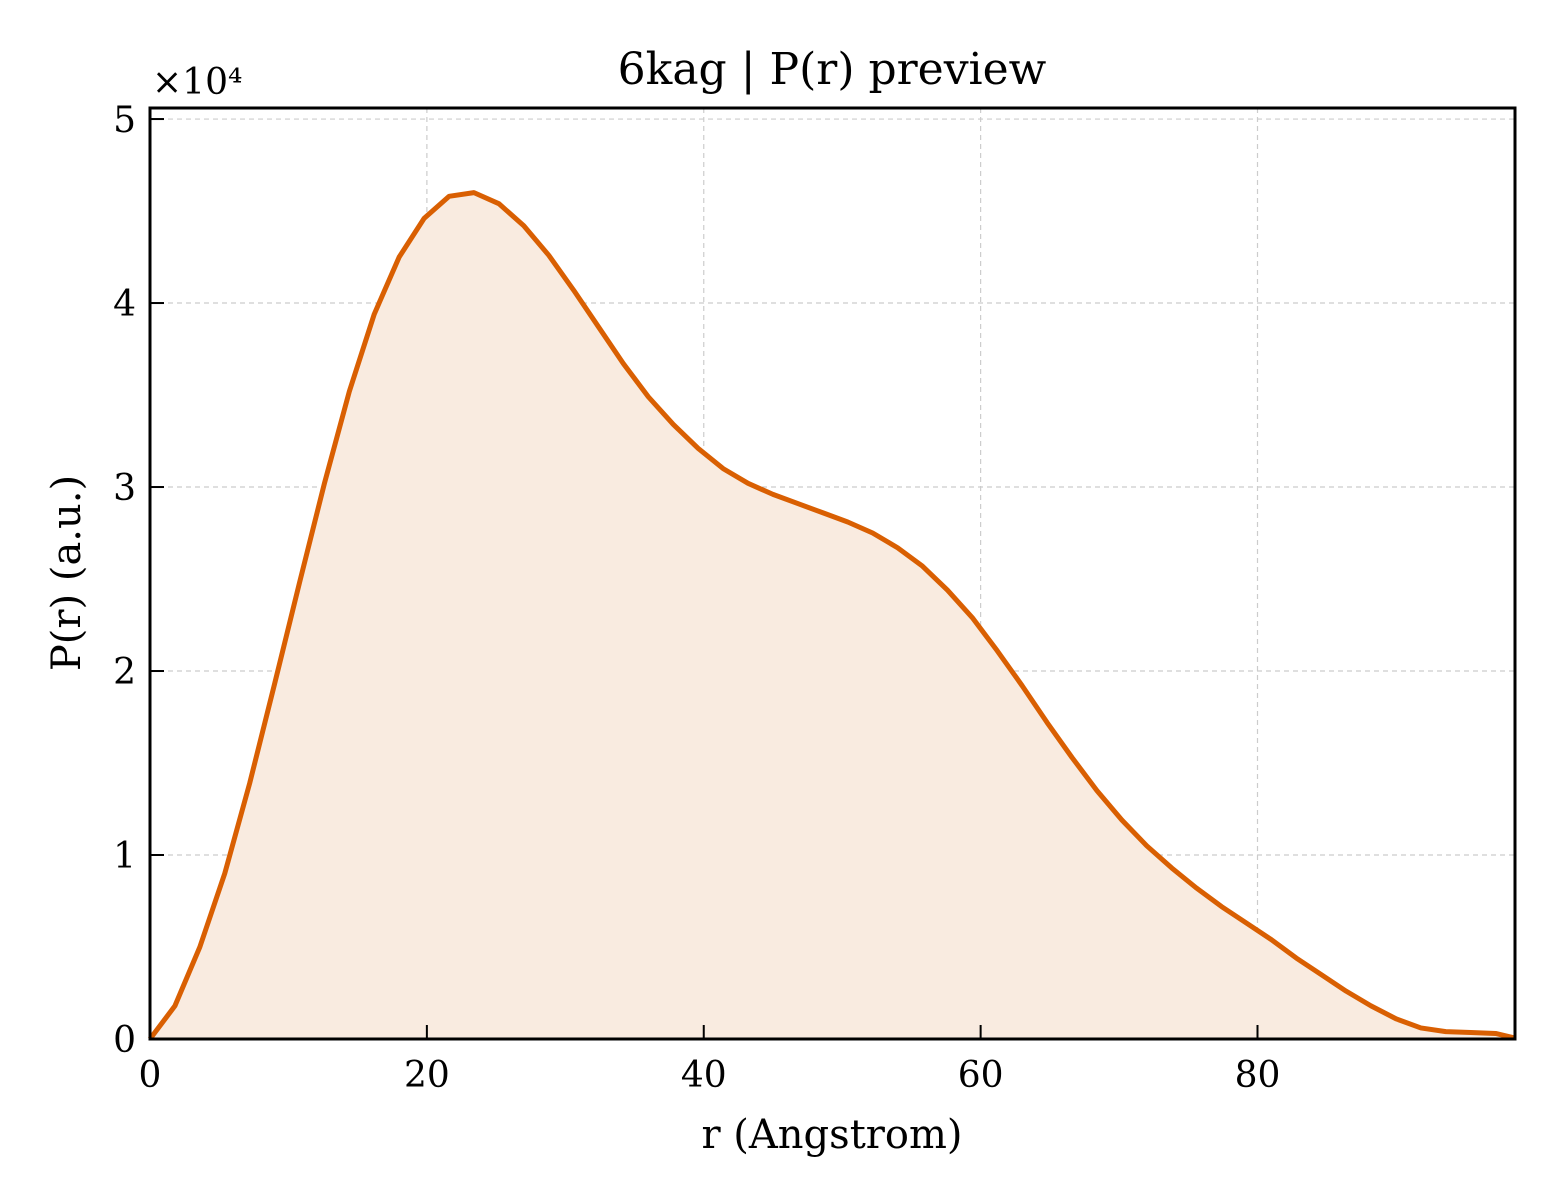 This screenshot has width=1560, height=1200. Describe the element at coordinates (124, 304) in the screenshot. I see `y-tick-label: 4` at that location.